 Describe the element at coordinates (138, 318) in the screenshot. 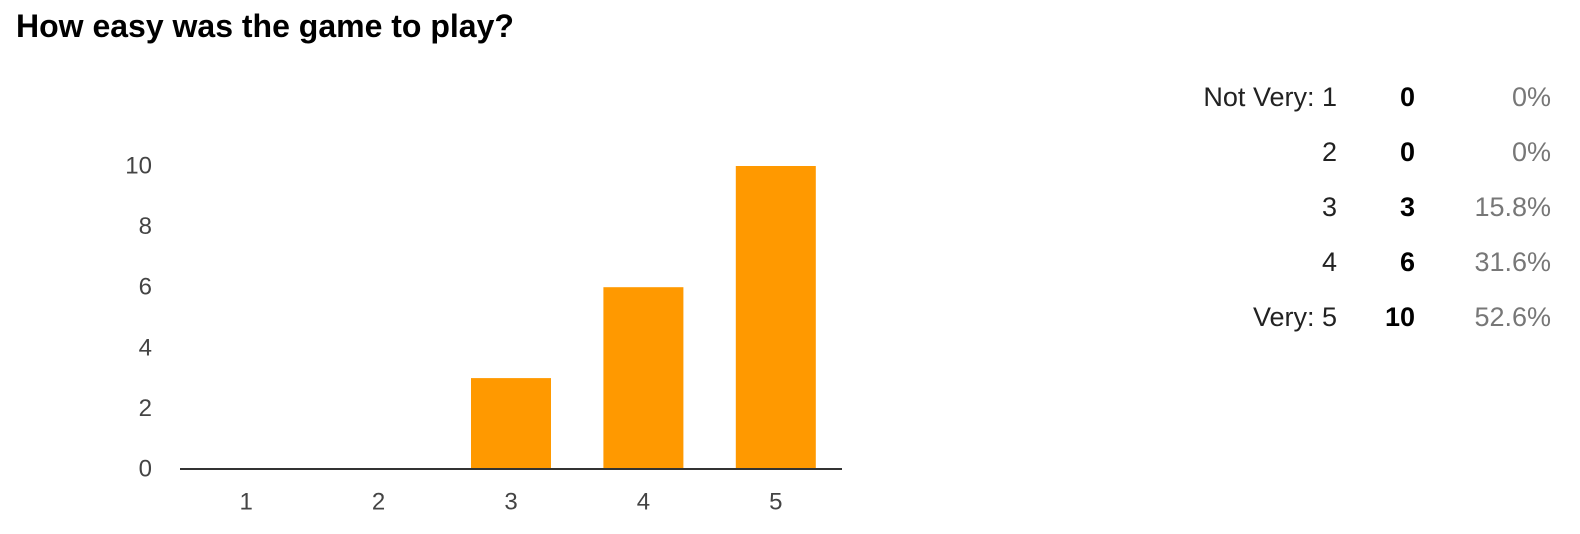

I see `y-axis-ticks: 0 2 4 6 8 10` at that location.